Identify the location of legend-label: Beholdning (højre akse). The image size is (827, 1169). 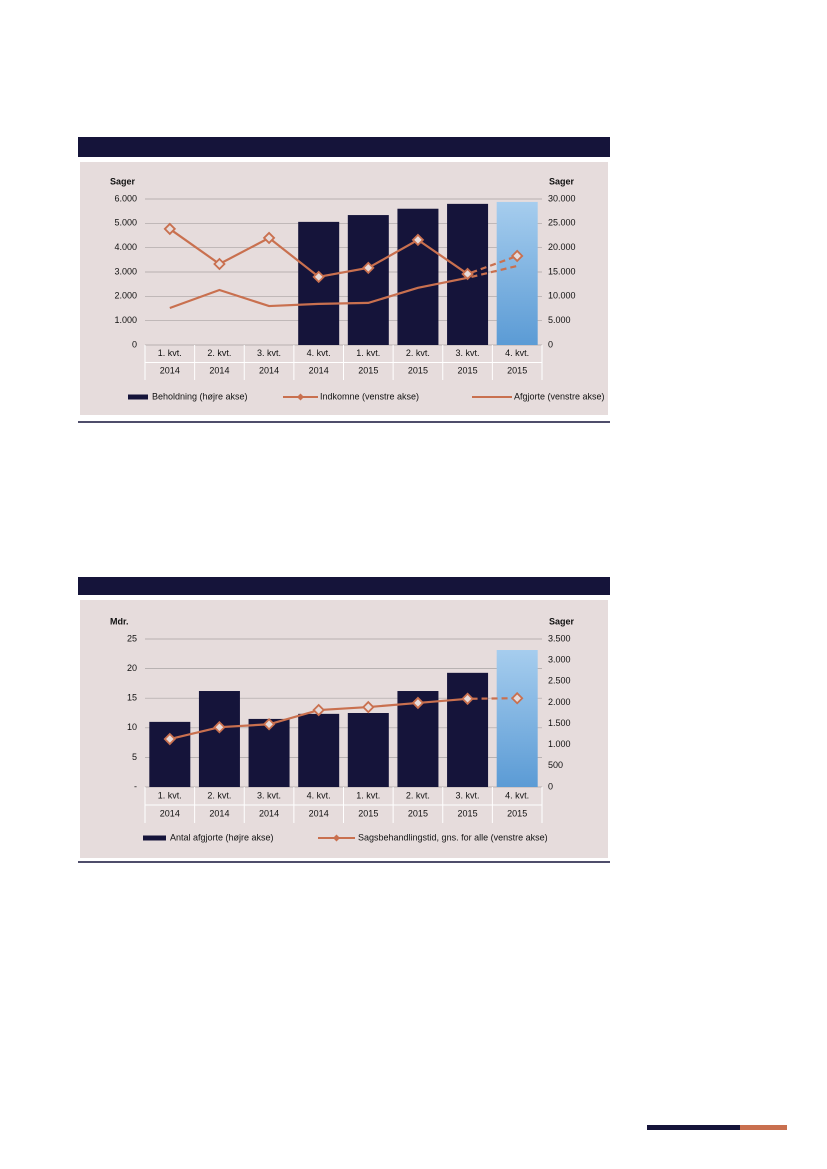
(200, 396).